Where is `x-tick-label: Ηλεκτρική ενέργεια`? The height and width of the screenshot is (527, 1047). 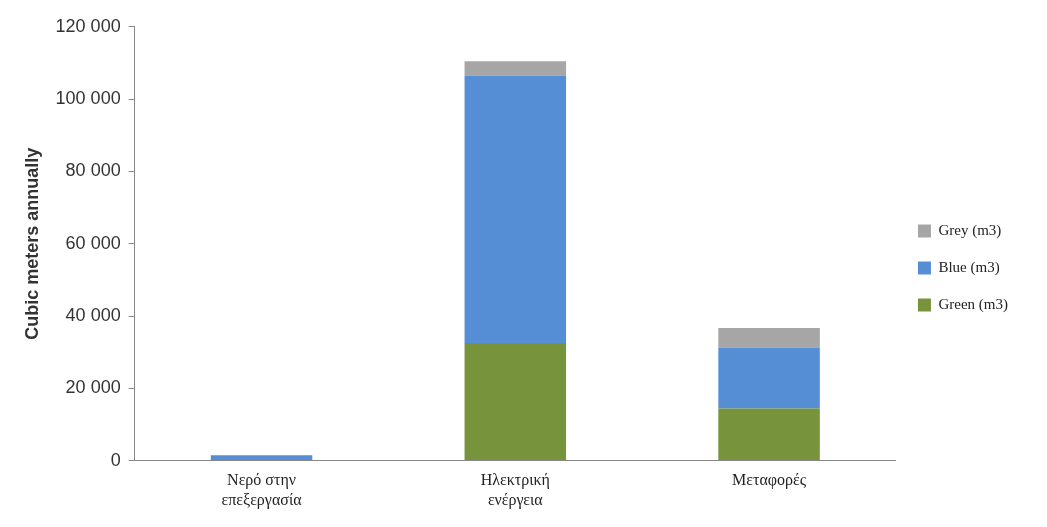
x-tick-label: Ηλεκτρική ενέργεια is located at coordinates (515, 490).